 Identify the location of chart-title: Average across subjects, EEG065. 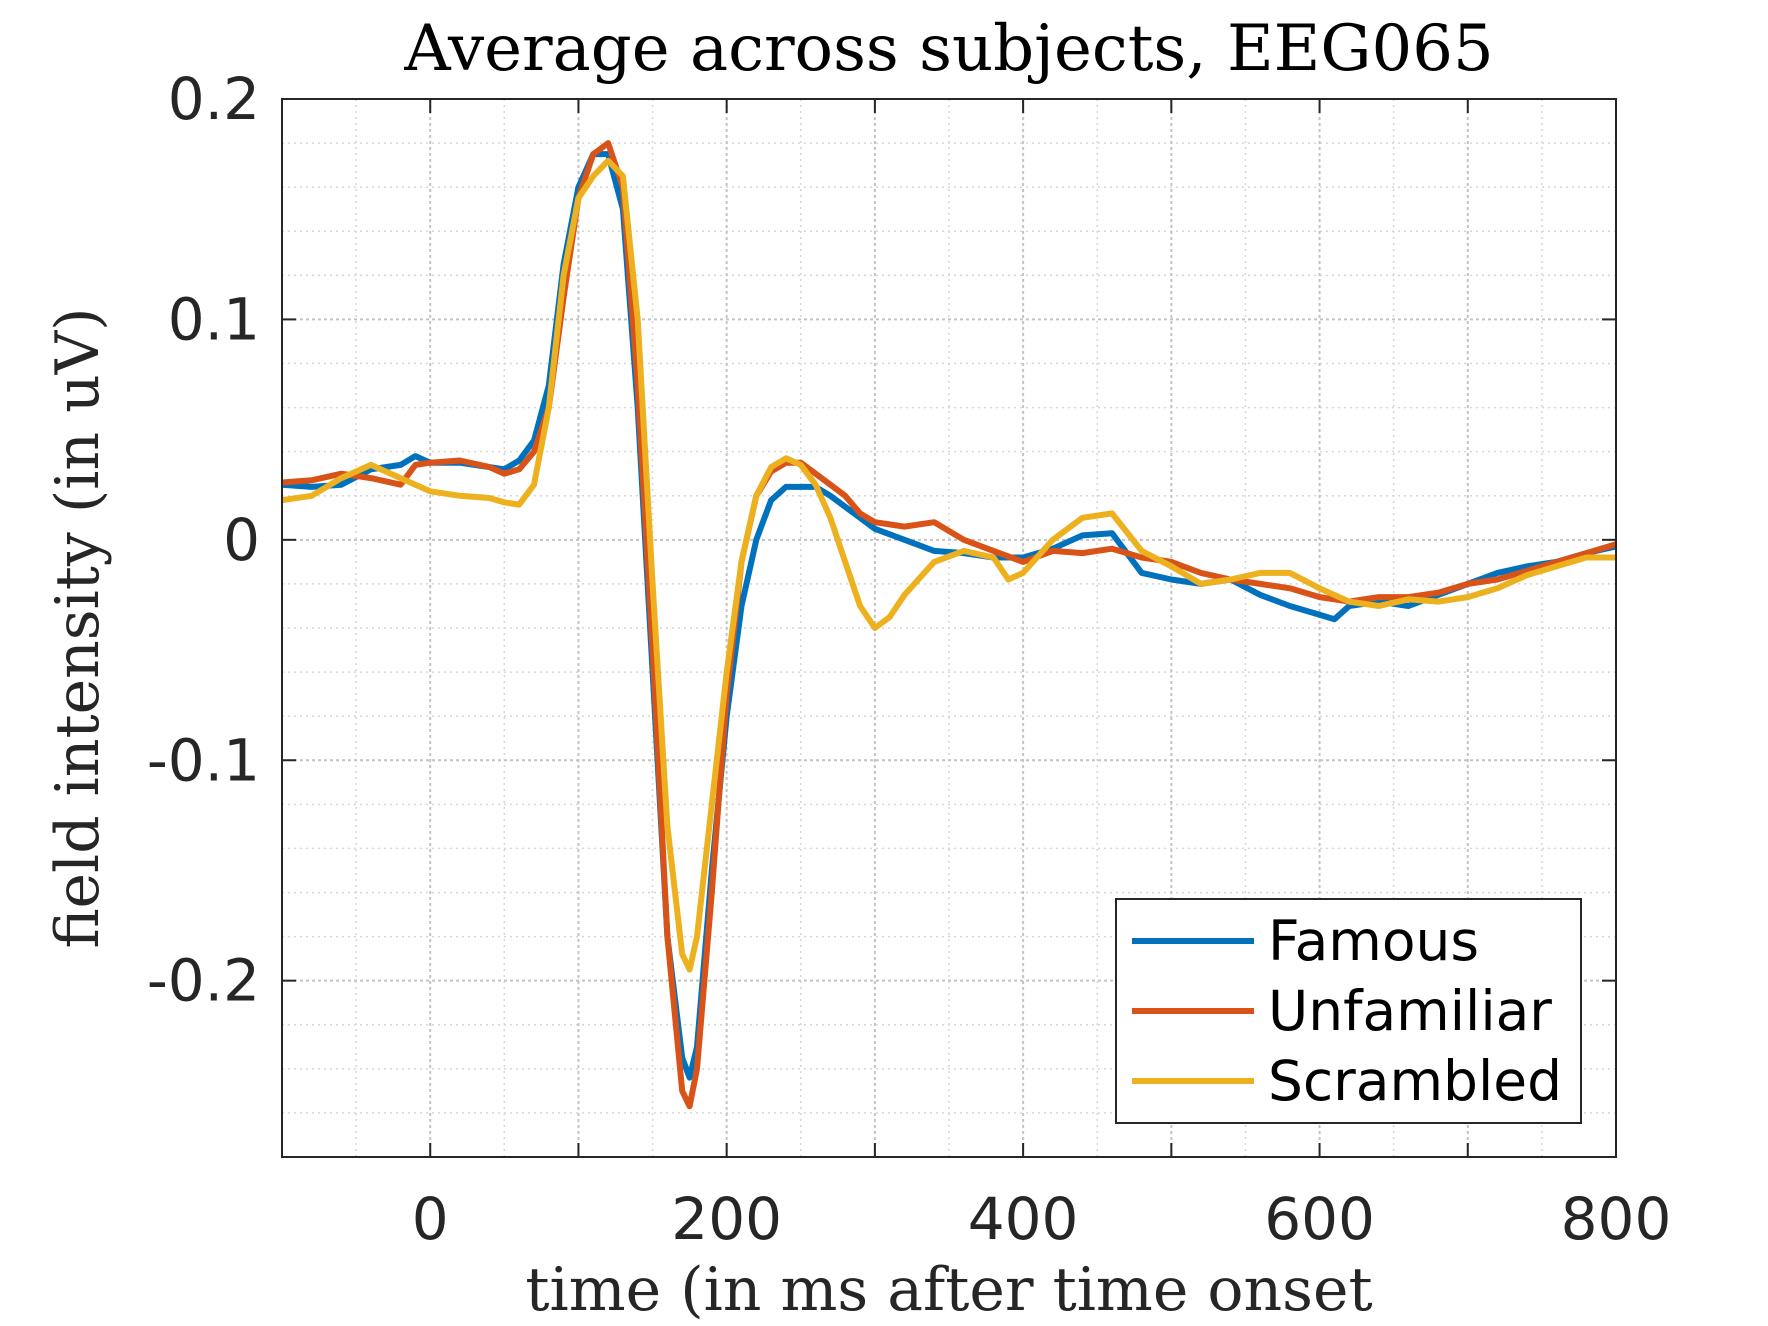
(948, 49).